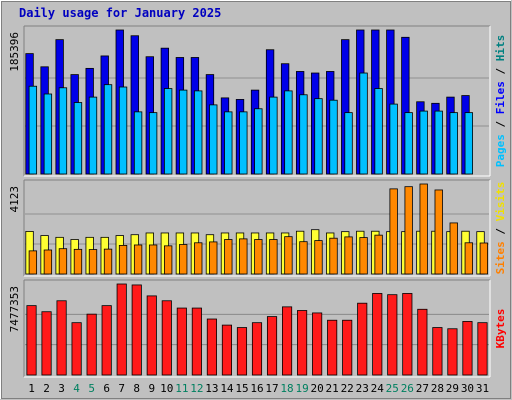 This screenshot has width=512, height=400. I want to click on series-label-visits: Visits, so click(500, 202).